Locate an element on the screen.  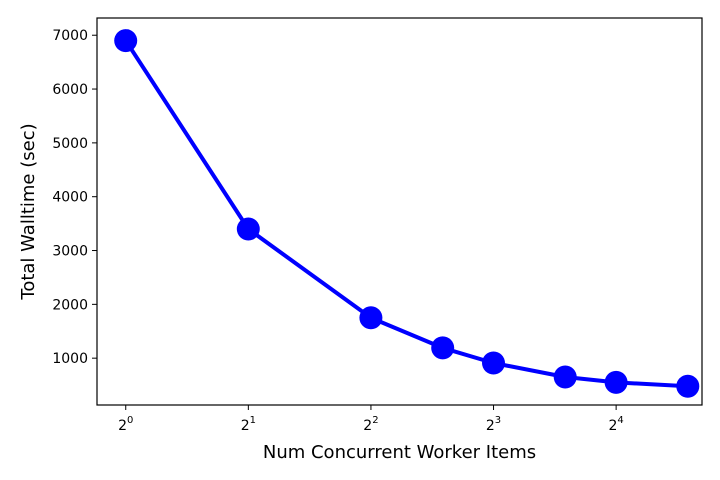
x-tick-exponent: 3 is located at coordinates (498, 420).